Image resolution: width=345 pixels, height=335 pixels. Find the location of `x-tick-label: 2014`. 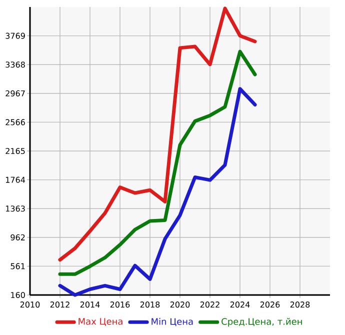

x-tick-label: 2014 is located at coordinates (90, 305).